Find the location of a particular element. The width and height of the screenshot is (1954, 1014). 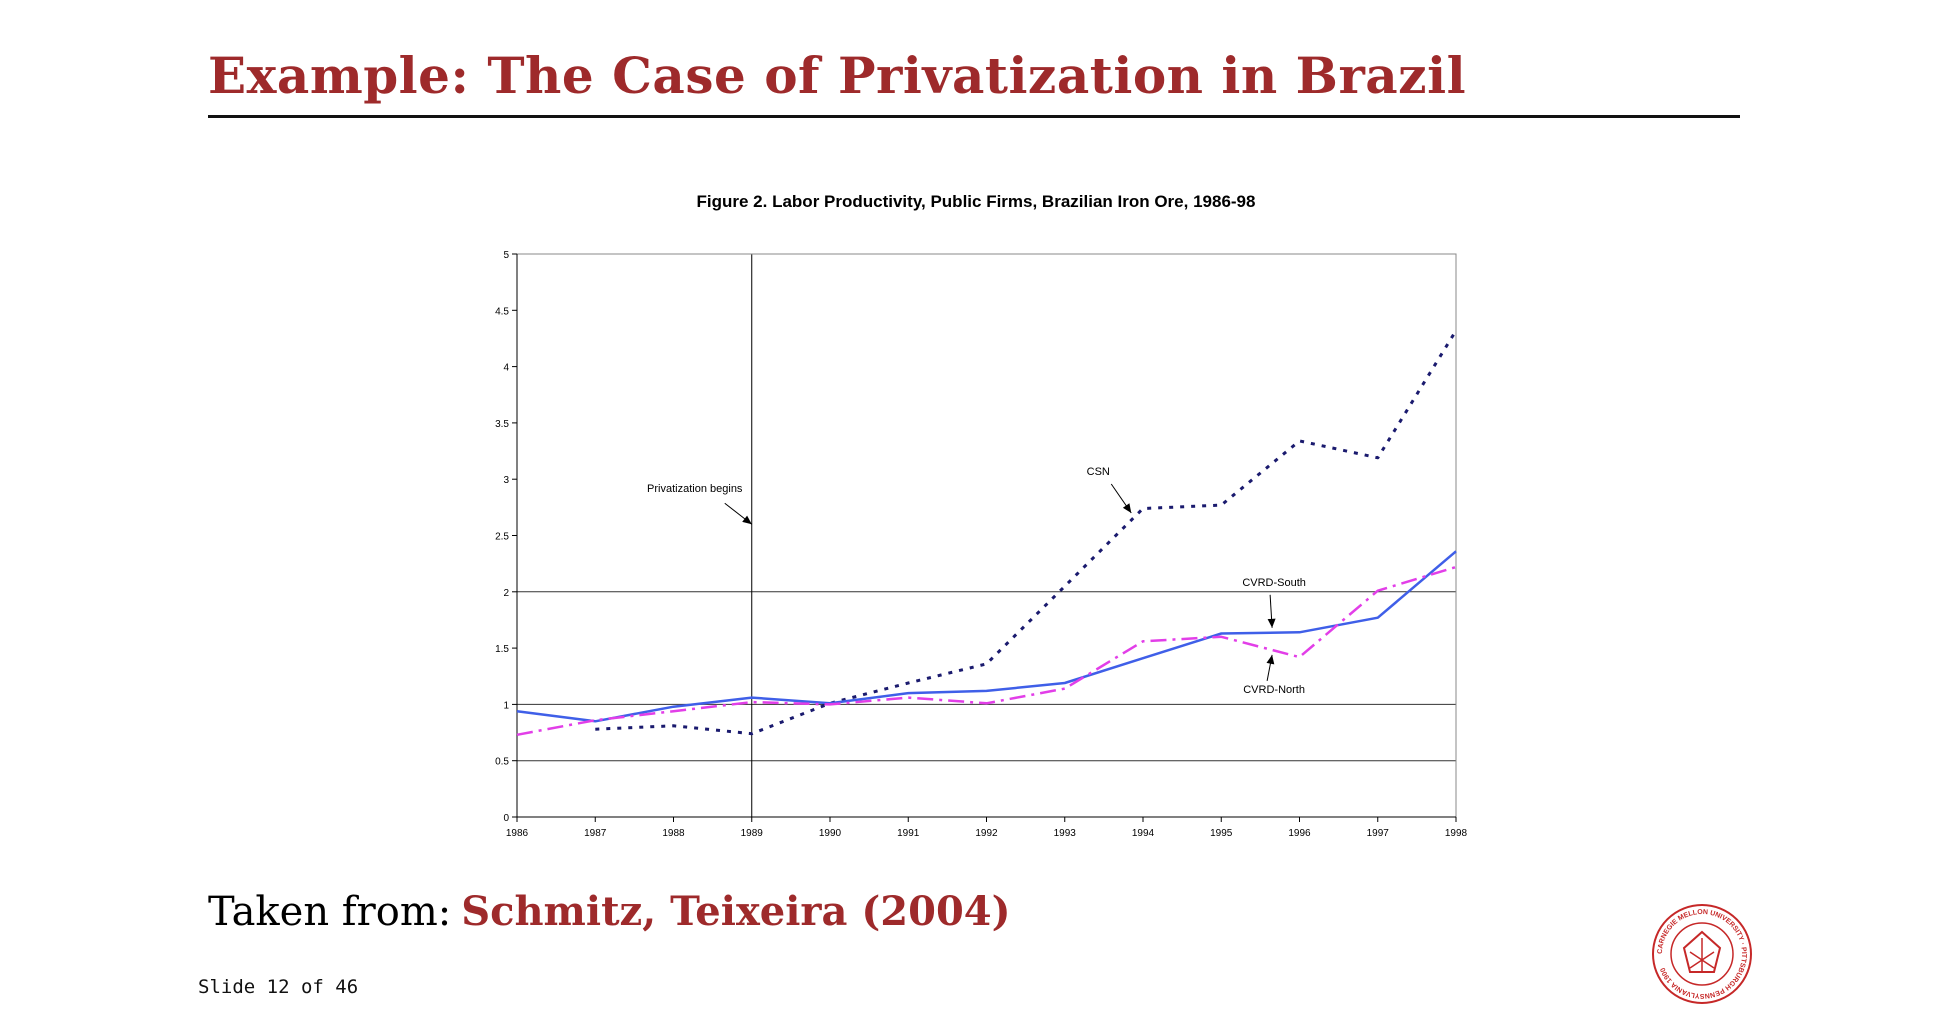

x-tick-label: 1991 is located at coordinates (908, 833).